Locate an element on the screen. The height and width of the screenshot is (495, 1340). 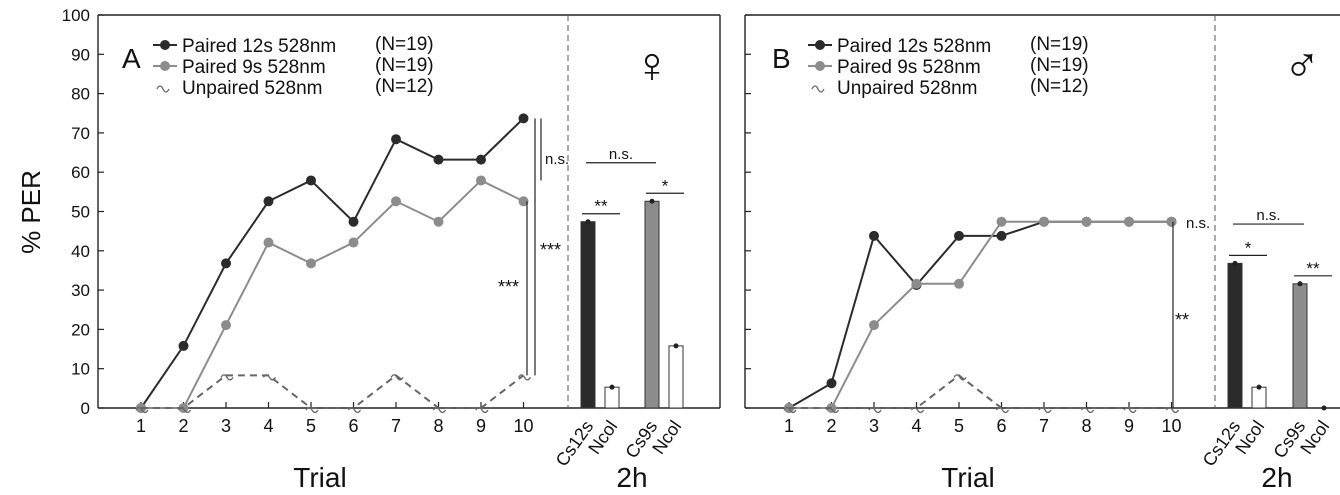
y-tick-label: 40 is located at coordinates (80, 251).